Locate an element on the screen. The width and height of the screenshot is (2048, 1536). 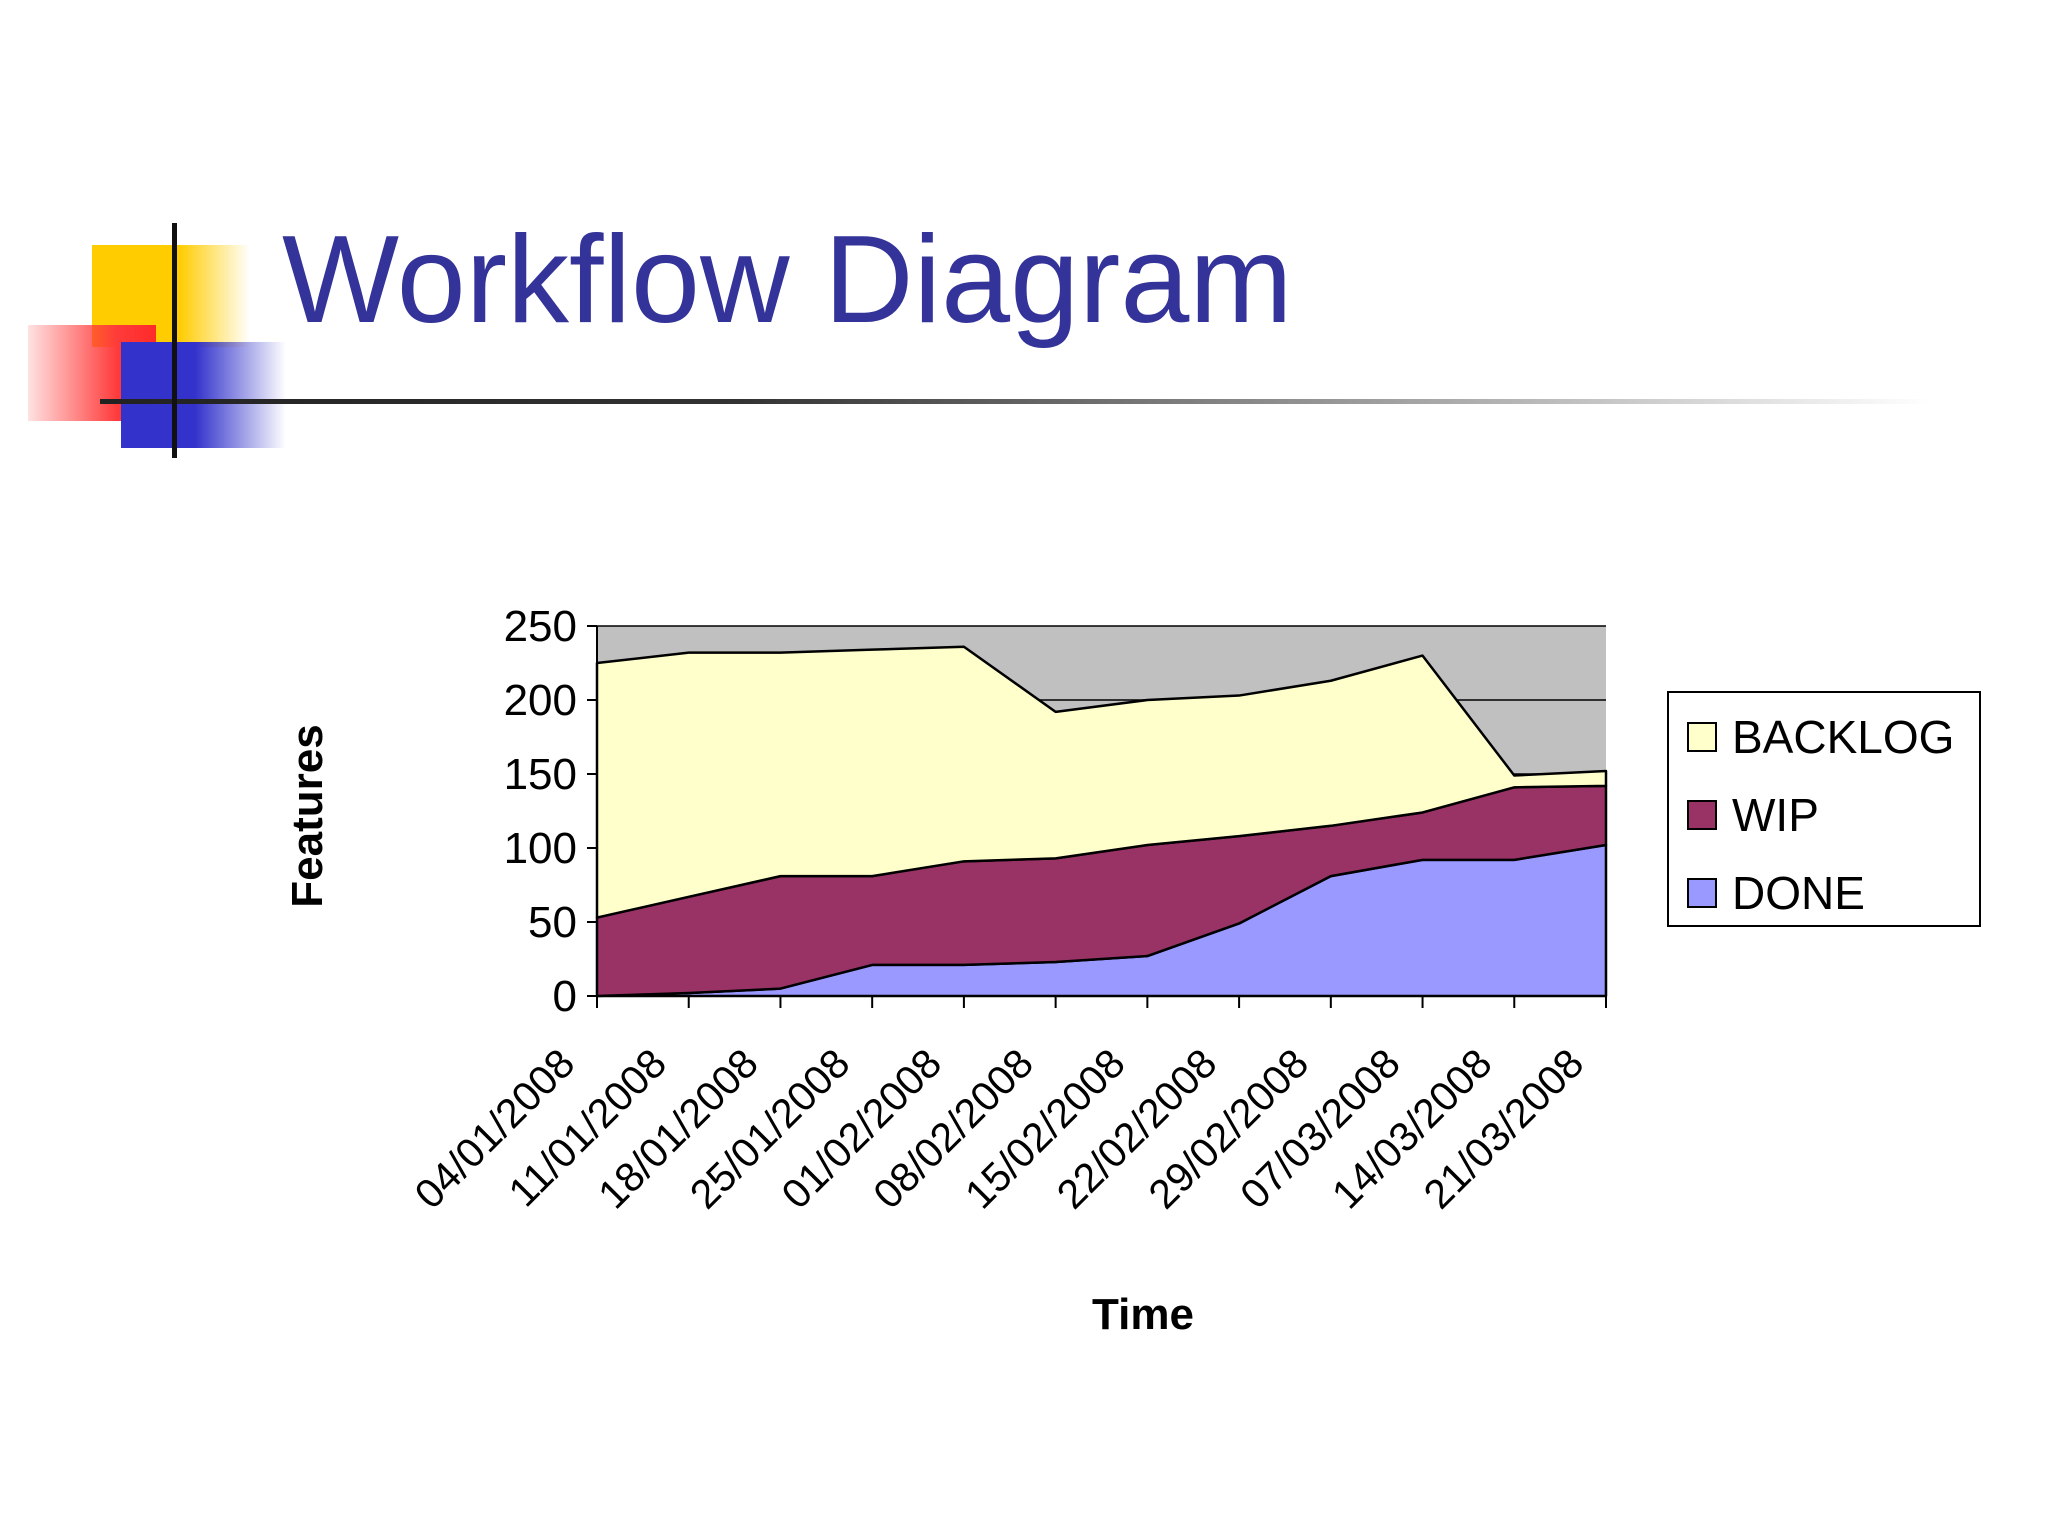
legend-label-done: DONE is located at coordinates (1798, 893).